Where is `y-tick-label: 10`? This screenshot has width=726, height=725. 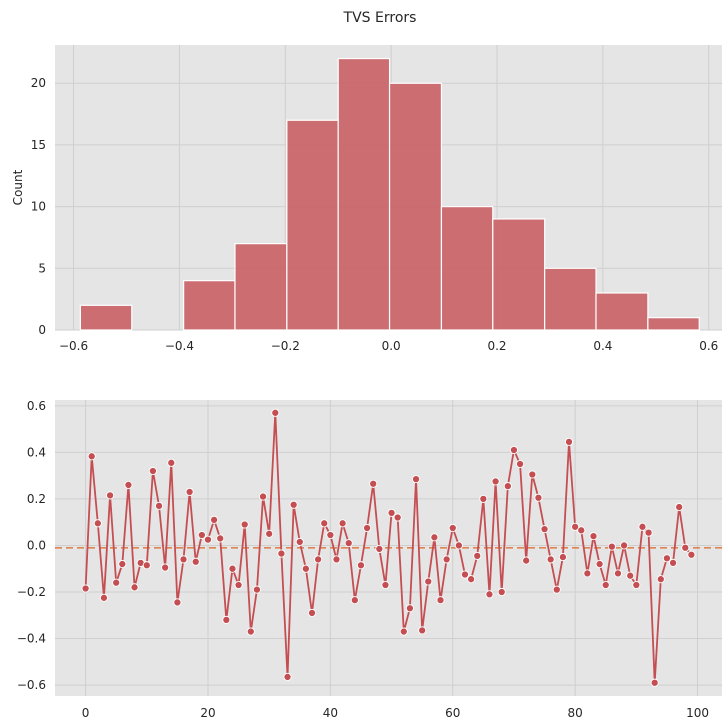 y-tick-label: 10 is located at coordinates (38, 207).